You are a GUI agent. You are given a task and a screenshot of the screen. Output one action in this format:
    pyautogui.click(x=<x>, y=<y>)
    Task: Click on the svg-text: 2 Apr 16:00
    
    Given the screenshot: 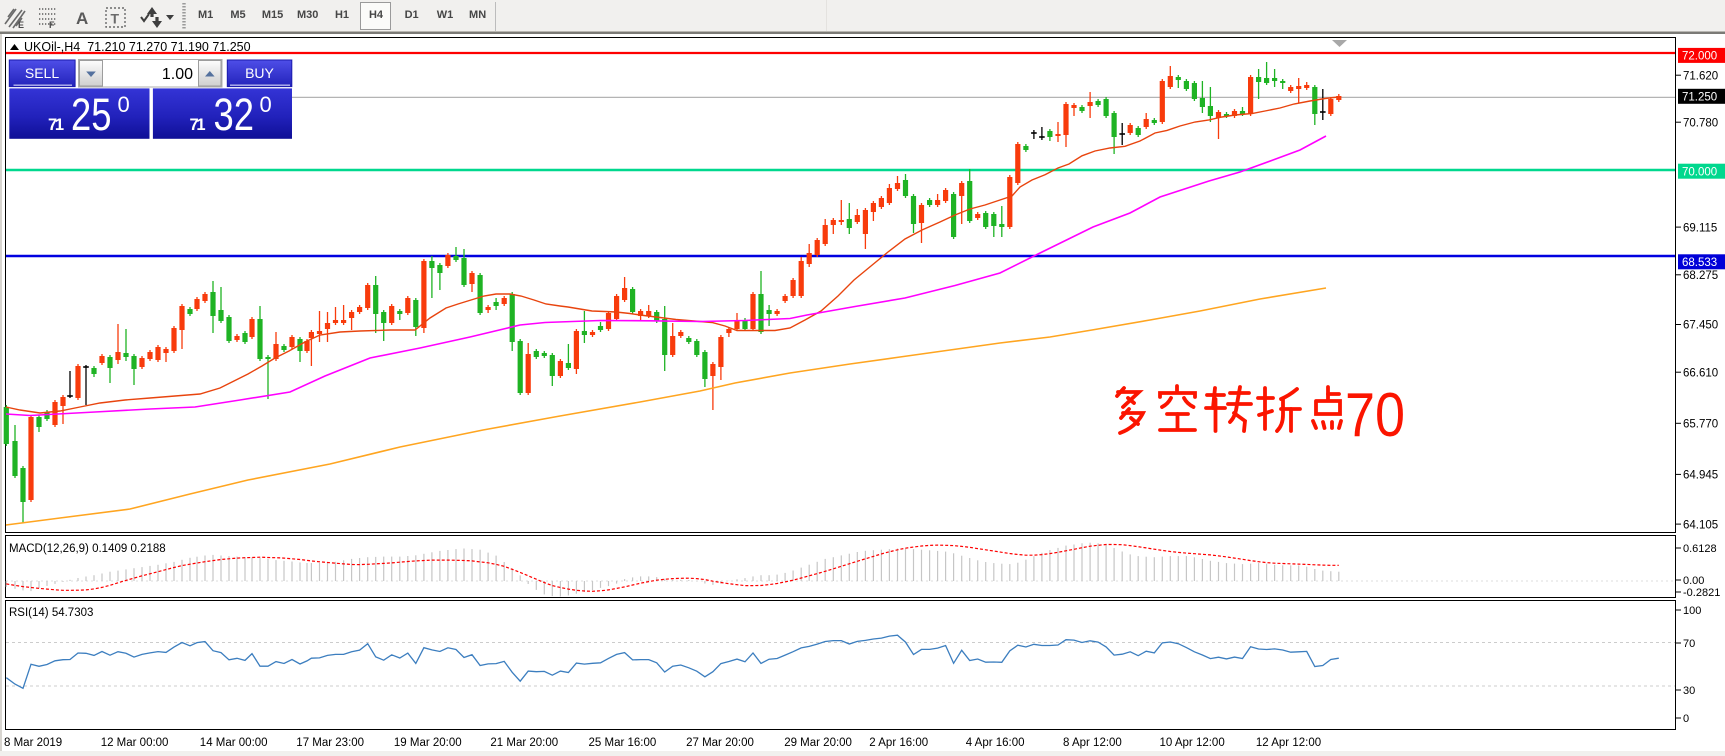 What is the action you would take?
    pyautogui.click(x=898, y=743)
    